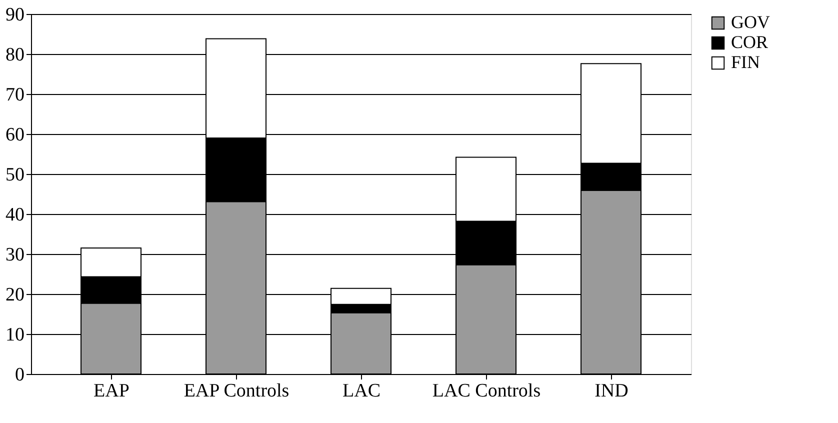 Image resolution: width=838 pixels, height=423 pixels. What do you see at coordinates (15, 55) in the screenshot?
I see `y-tick-label: 80` at bounding box center [15, 55].